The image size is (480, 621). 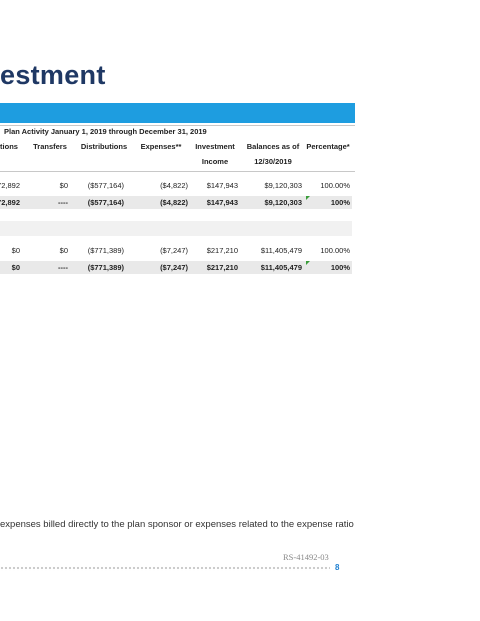 I want to click on header-band, so click(x=177, y=113).